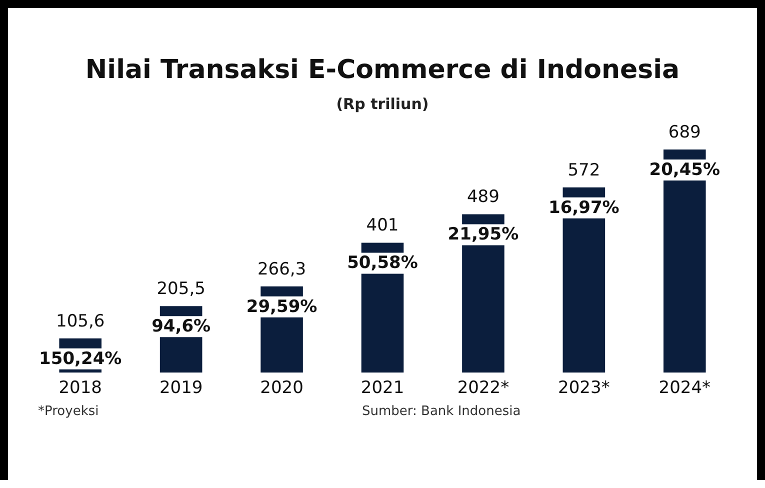 The width and height of the screenshot is (765, 488). I want to click on data-label: 489, so click(483, 197).